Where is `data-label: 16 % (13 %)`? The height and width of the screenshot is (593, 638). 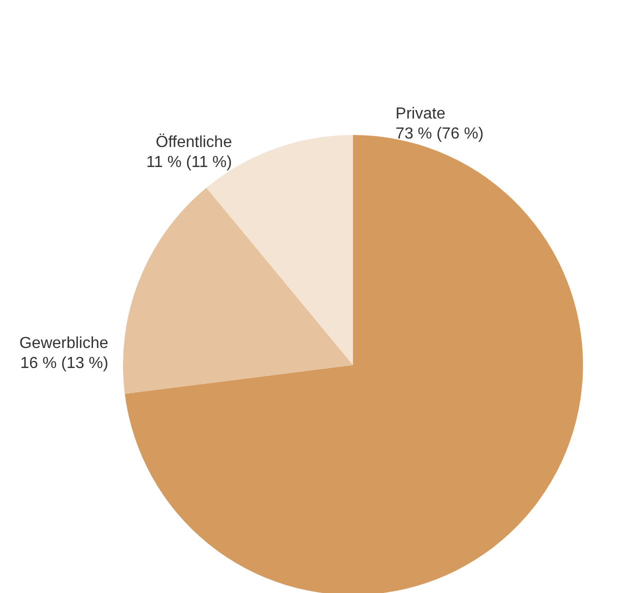
data-label: 16 % (13 %) is located at coordinates (64, 363).